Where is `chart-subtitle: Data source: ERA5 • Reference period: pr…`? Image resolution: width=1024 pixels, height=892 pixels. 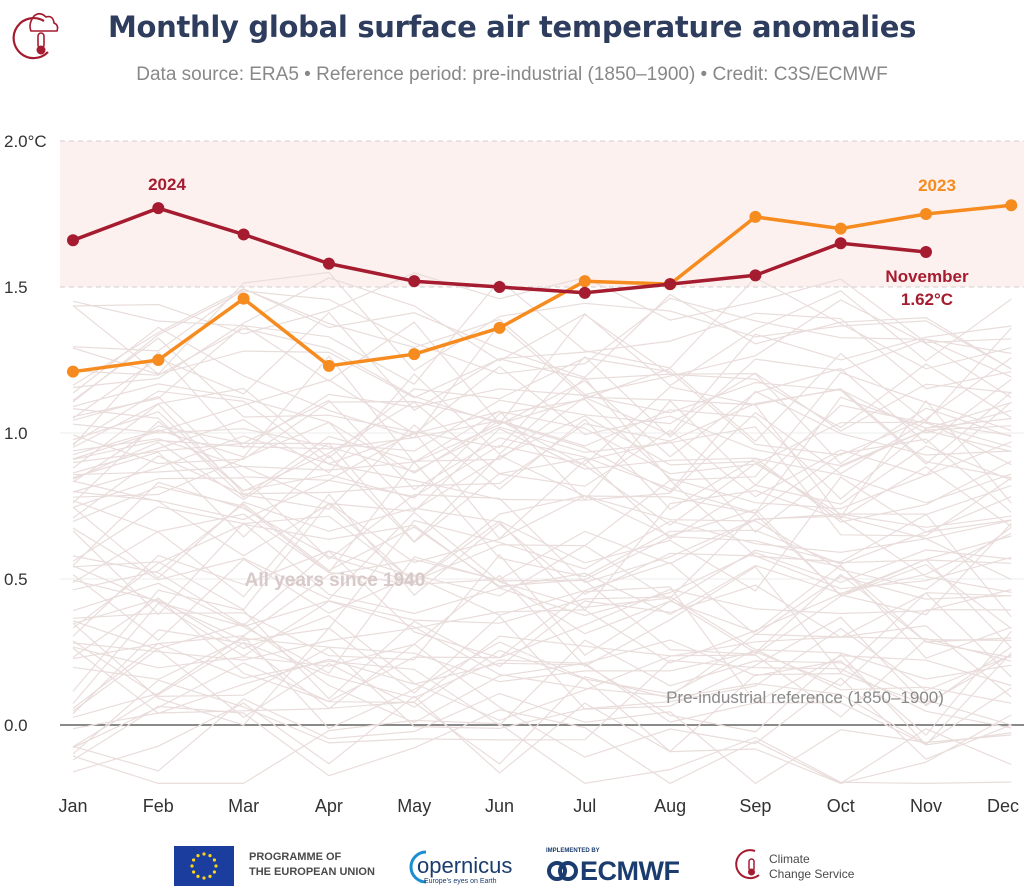 chart-subtitle: Data source: ERA5 • Reference period: pr… is located at coordinates (512, 74).